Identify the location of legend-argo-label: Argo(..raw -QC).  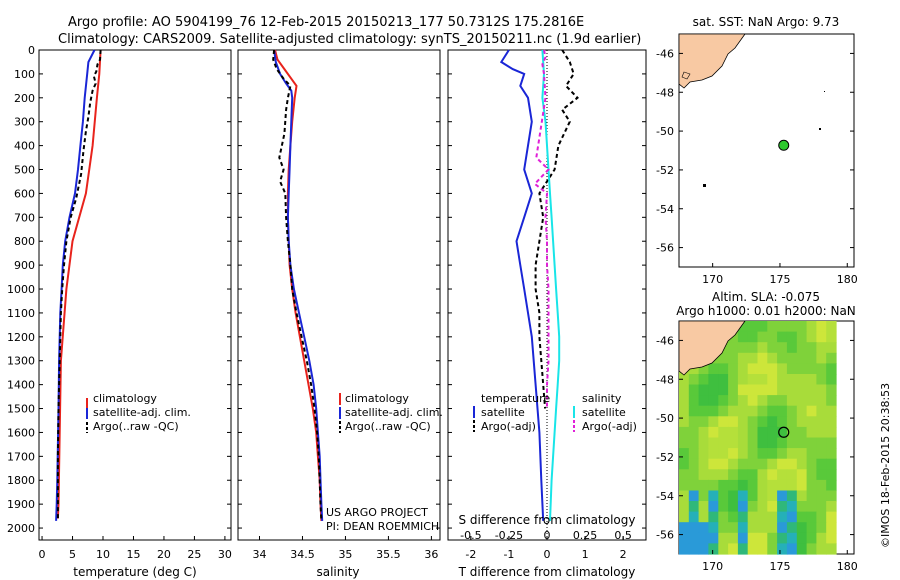
(388, 426).